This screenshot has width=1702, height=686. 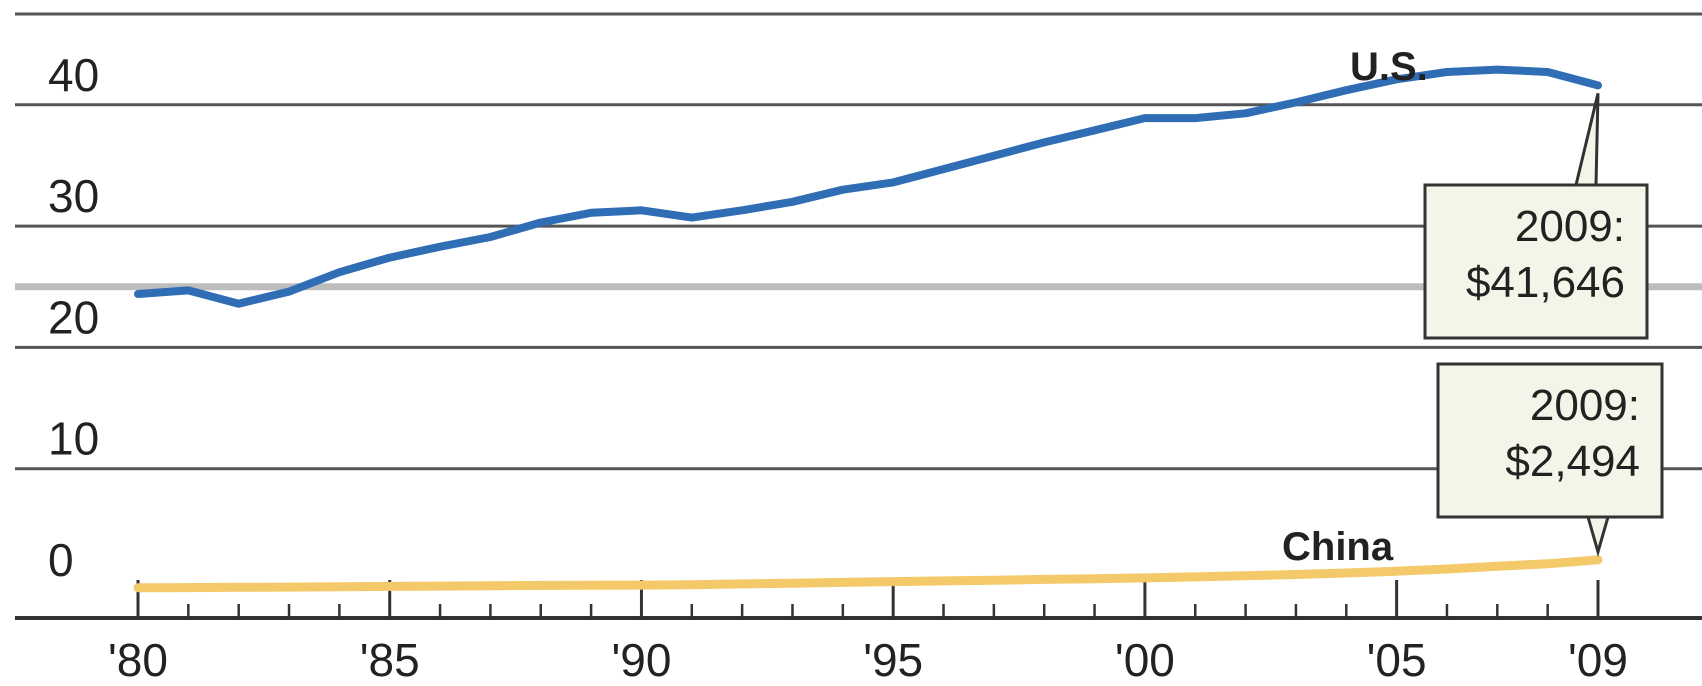 I want to click on data-point-u-s-1983, so click(x=289, y=291).